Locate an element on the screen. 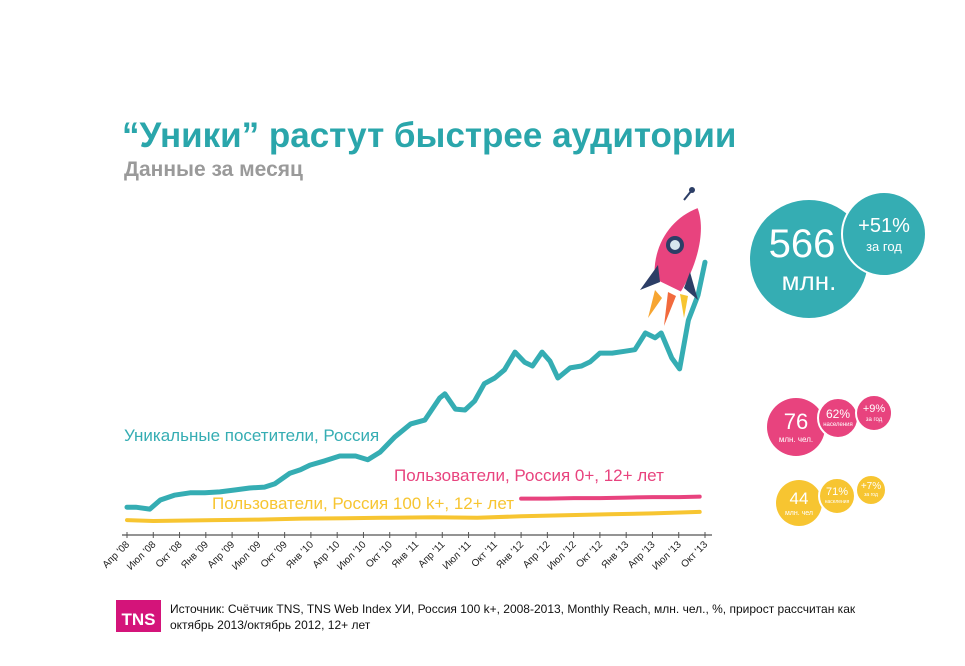  users-all-growth-label: за год is located at coordinates (874, 419).